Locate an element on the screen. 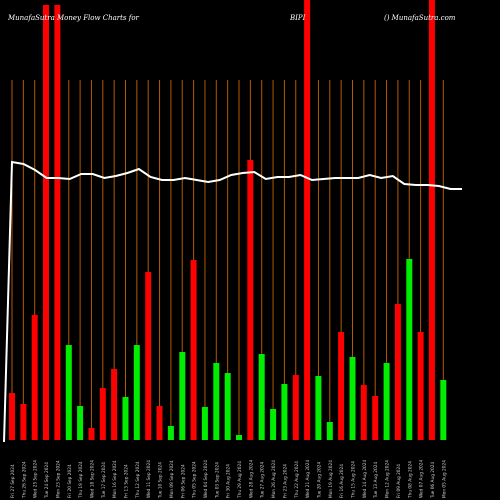  x-tick-label: Wed 11 Sep 2024 is located at coordinates (149, 479).